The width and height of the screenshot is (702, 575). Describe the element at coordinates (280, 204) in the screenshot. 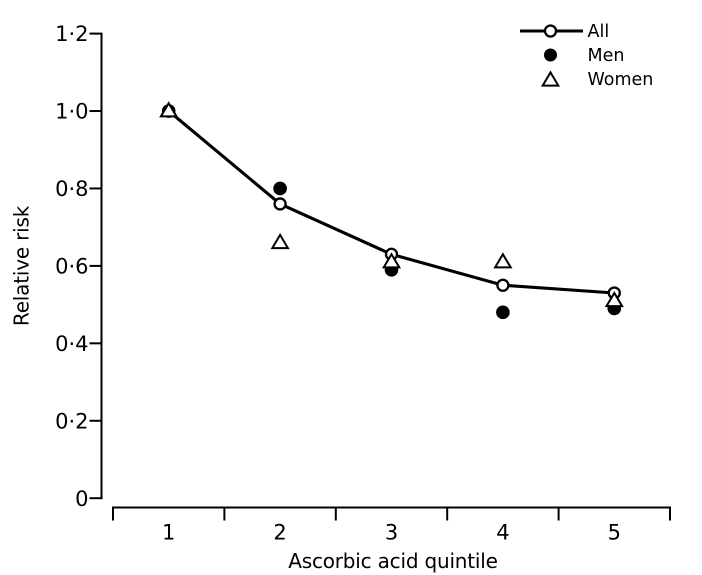

I see `marker-all-q2` at that location.